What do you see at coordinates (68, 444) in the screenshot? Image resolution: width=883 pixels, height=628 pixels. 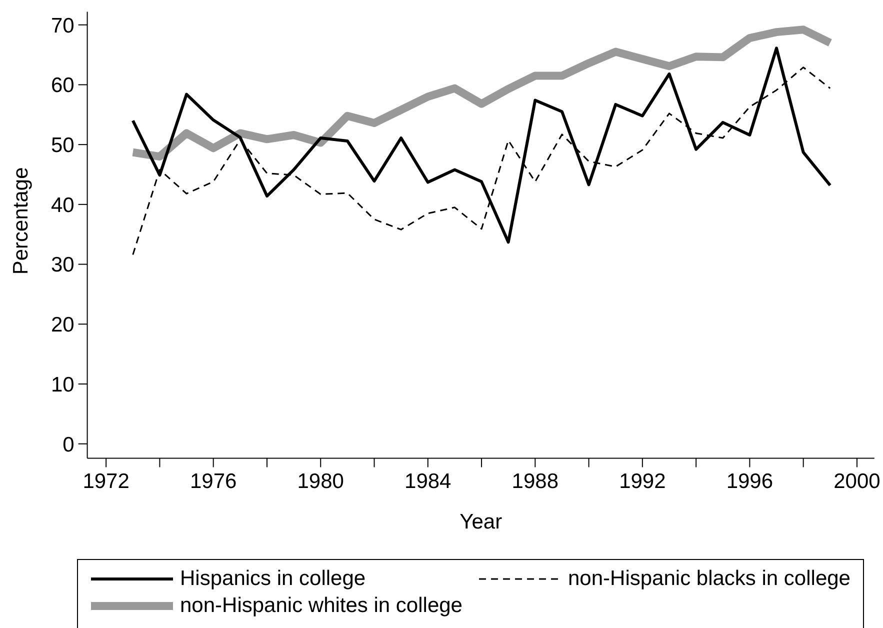 I see `y-tick-label: 0` at bounding box center [68, 444].